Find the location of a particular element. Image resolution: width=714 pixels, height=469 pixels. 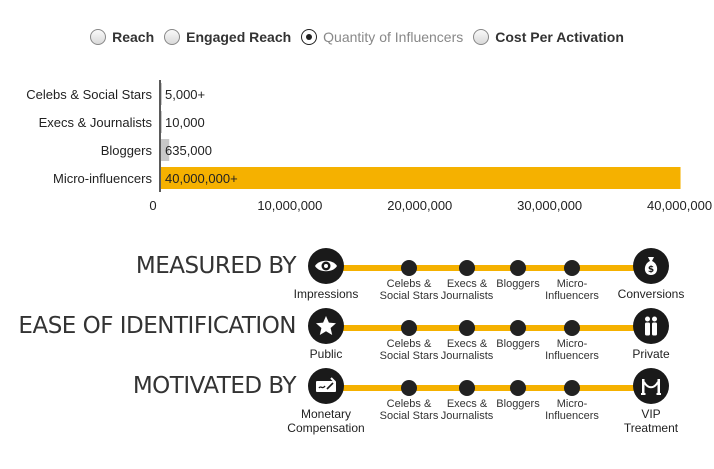

radio-label: Engaged Reach is located at coordinates (239, 37).